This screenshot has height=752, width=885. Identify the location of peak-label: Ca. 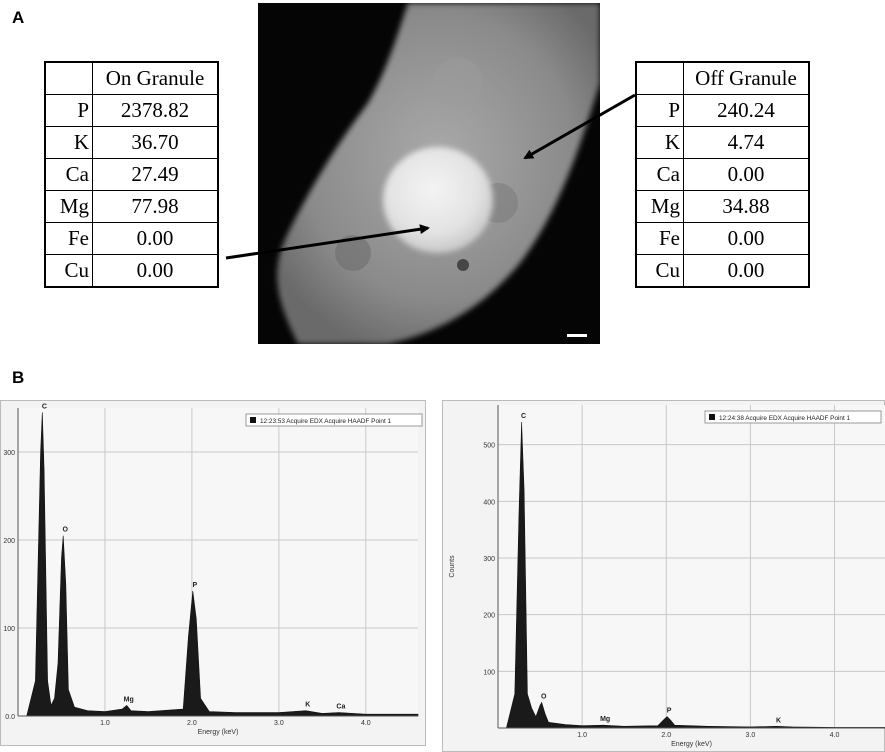
(340, 706).